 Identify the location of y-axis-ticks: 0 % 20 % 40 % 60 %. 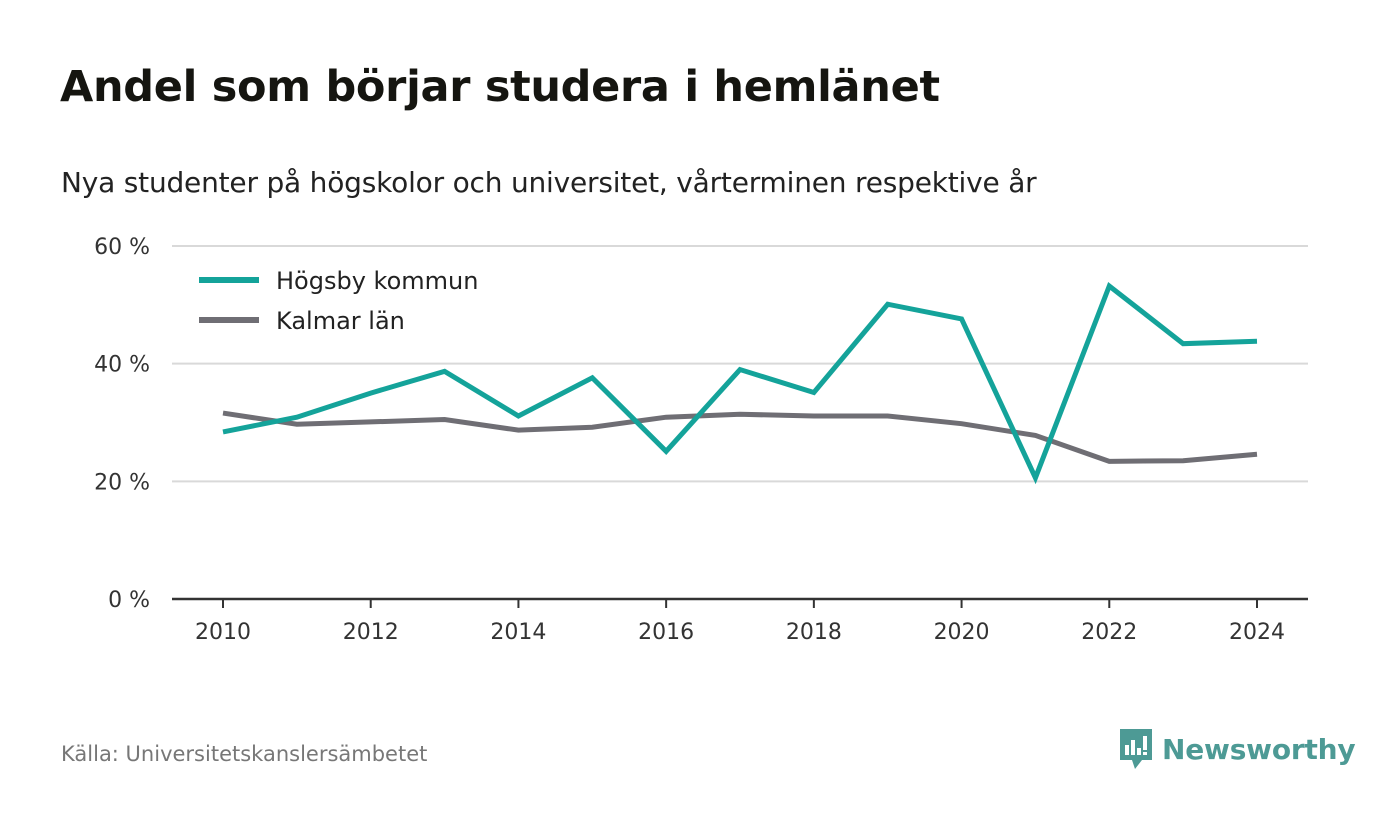
(122, 424).